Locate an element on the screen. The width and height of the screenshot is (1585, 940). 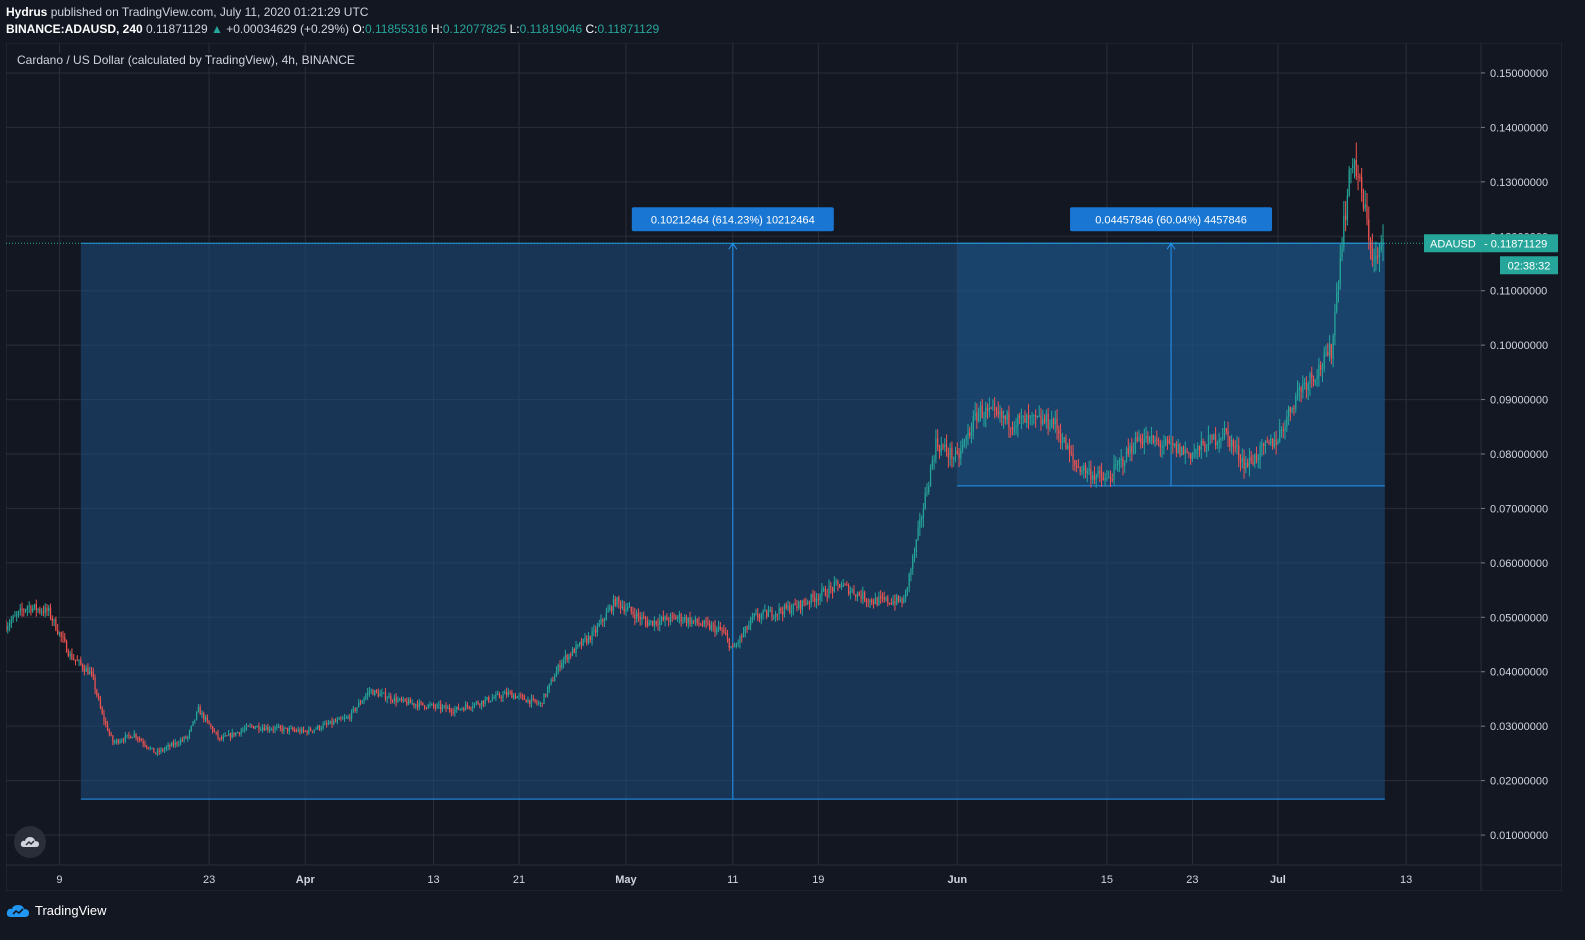
cloud-icon is located at coordinates (29, 842).